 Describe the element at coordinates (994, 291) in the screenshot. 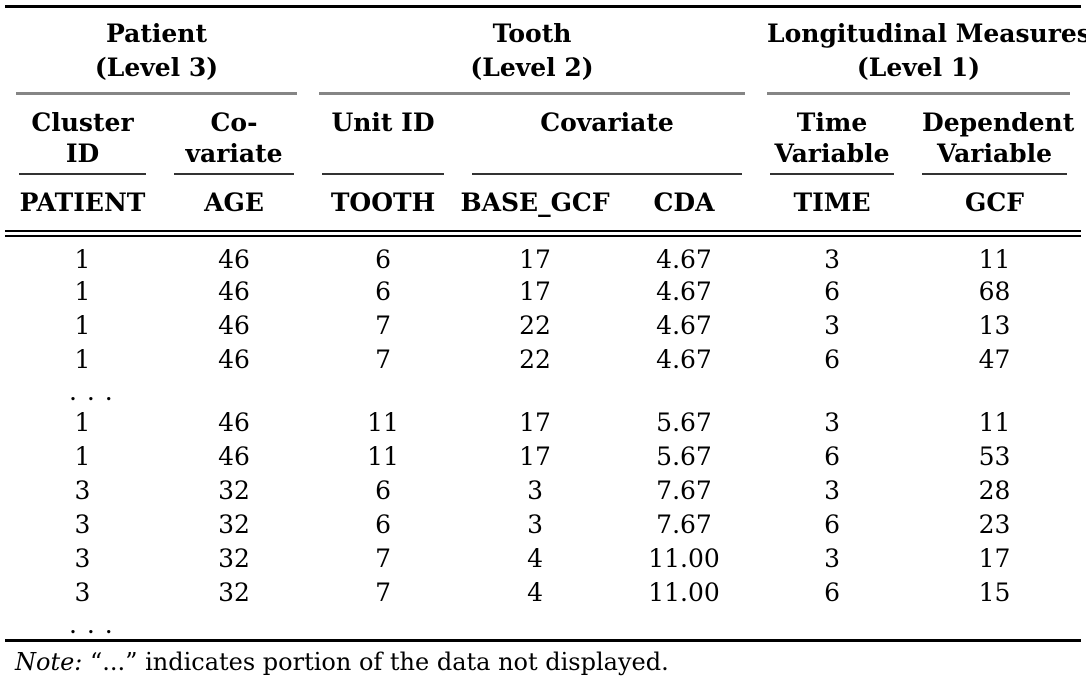

I see `table-cell: 68` at that location.